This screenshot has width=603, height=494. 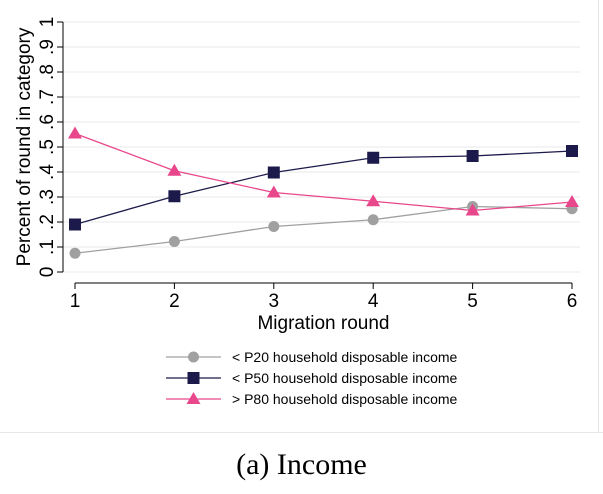 What do you see at coordinates (174, 301) in the screenshot?
I see `x-tick-label: 2` at bounding box center [174, 301].